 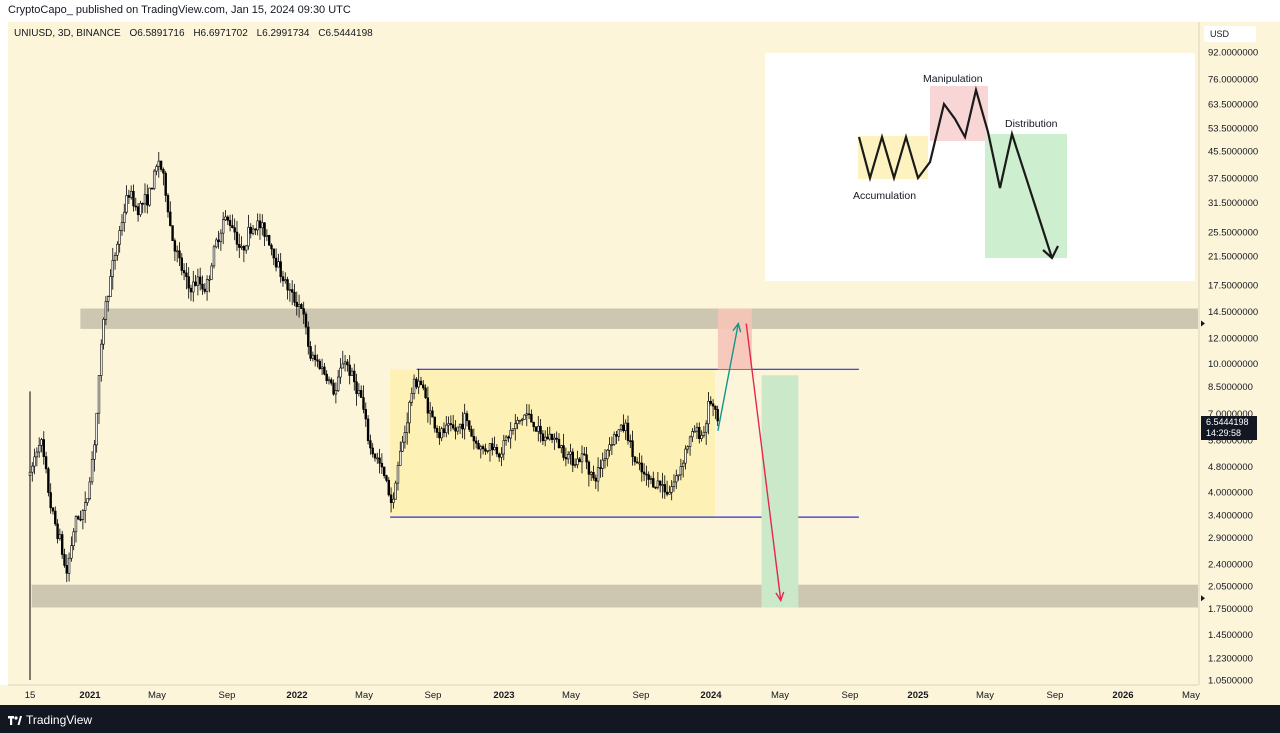 I want to click on tradingview-logo: TradingView, so click(x=50, y=720).